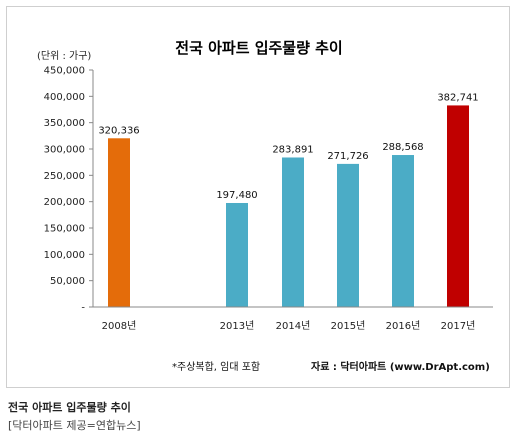 The height and width of the screenshot is (441, 516). I want to click on y-tick-label: 50,000, so click(67, 281).